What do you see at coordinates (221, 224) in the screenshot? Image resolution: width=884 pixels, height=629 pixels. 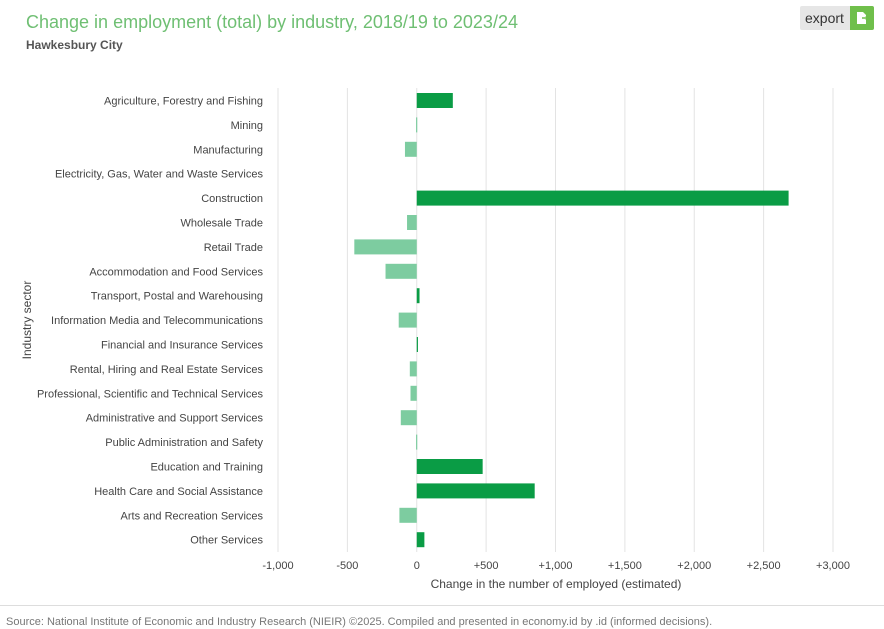 I see `category-label: Wholesale Trade` at bounding box center [221, 224].